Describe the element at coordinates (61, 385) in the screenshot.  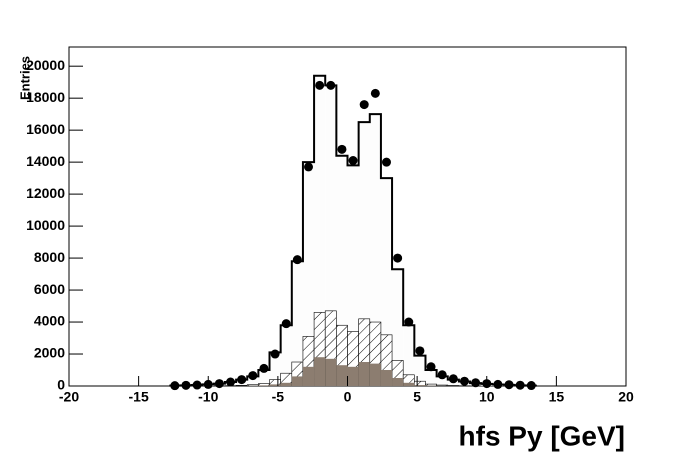
I see `y-tick-label: 0` at that location.